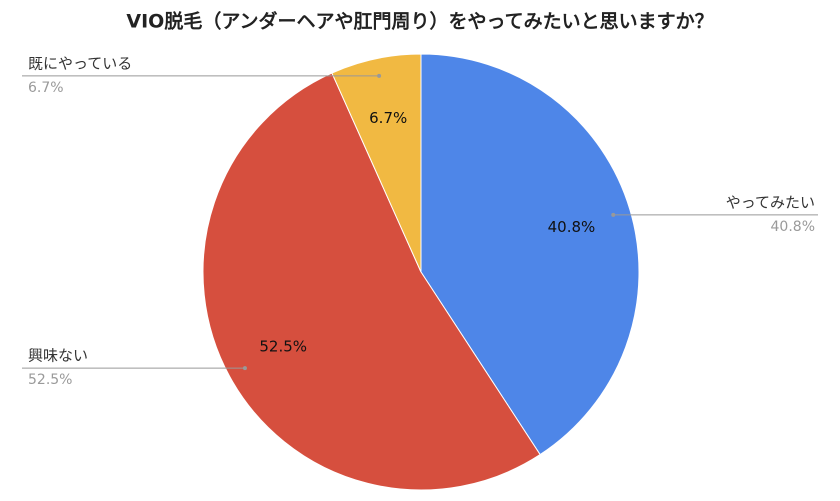 Image resolution: width=840 pixels, height=501 pixels. What do you see at coordinates (419, 21) in the screenshot?
I see `chart-title: VIO脱毛（アンダーヘアや肛門周り）をやってみたいと思いますか？` at bounding box center [419, 21].